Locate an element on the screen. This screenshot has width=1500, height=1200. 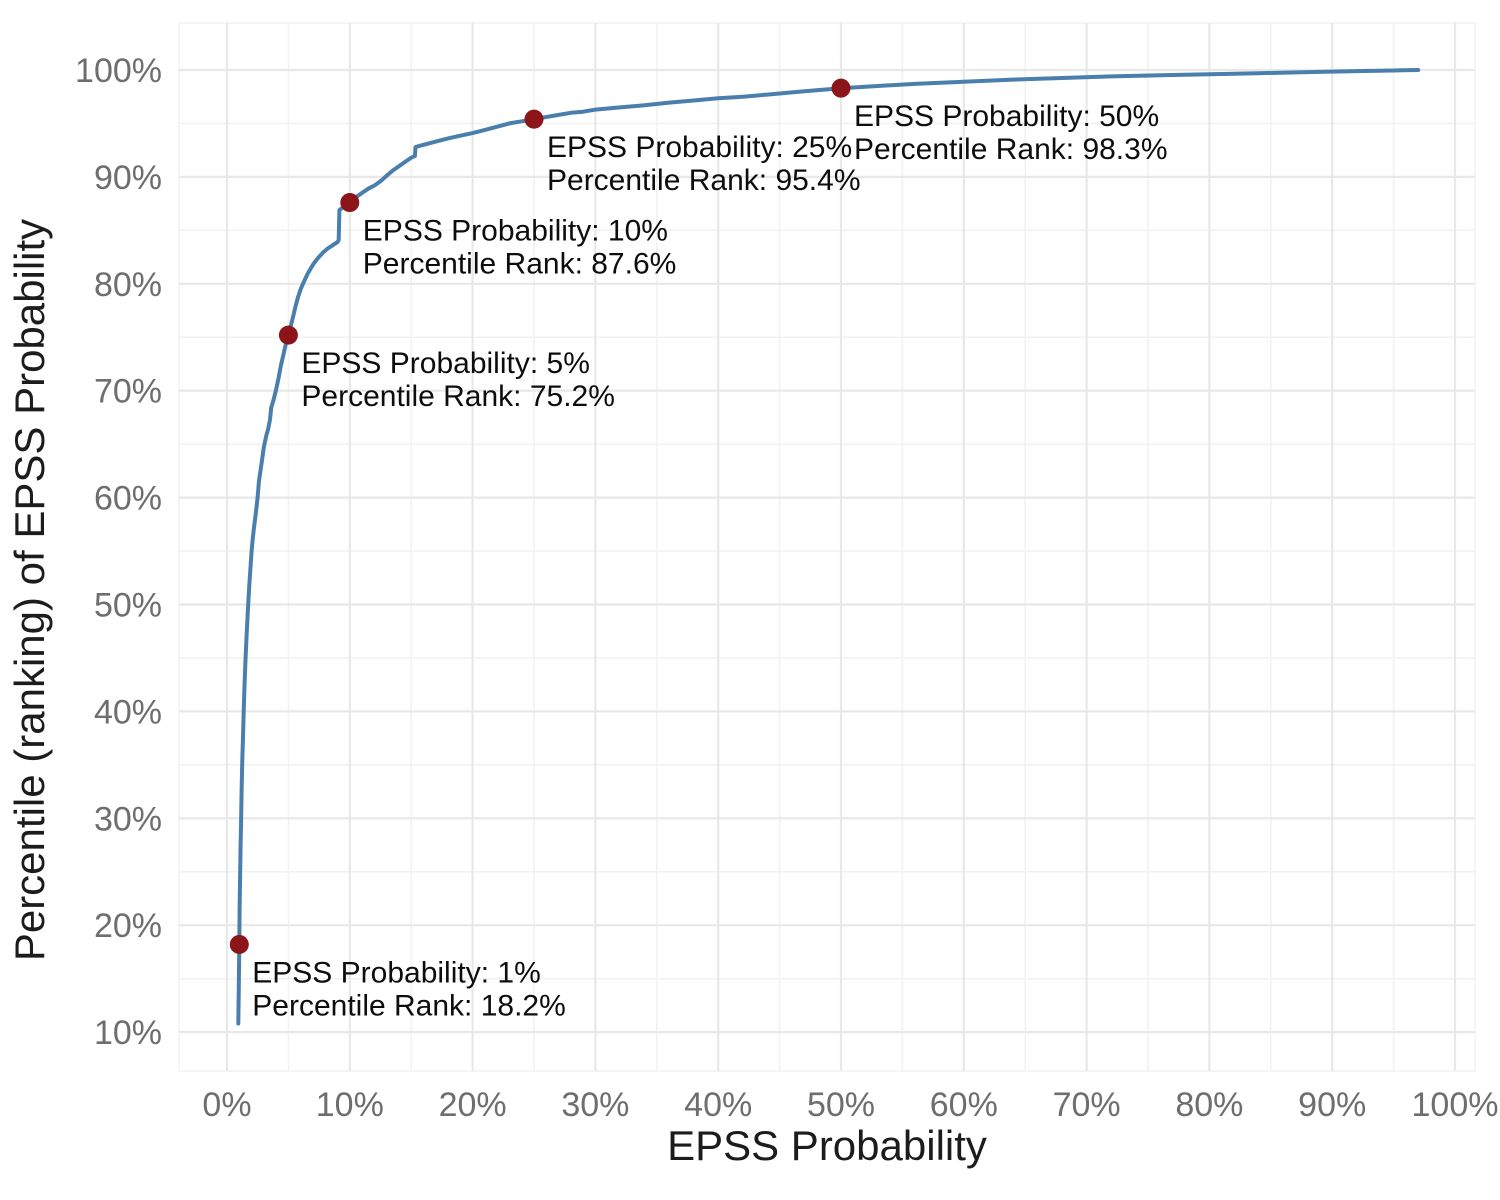
y-tick-label: 10% is located at coordinates (128, 1033).